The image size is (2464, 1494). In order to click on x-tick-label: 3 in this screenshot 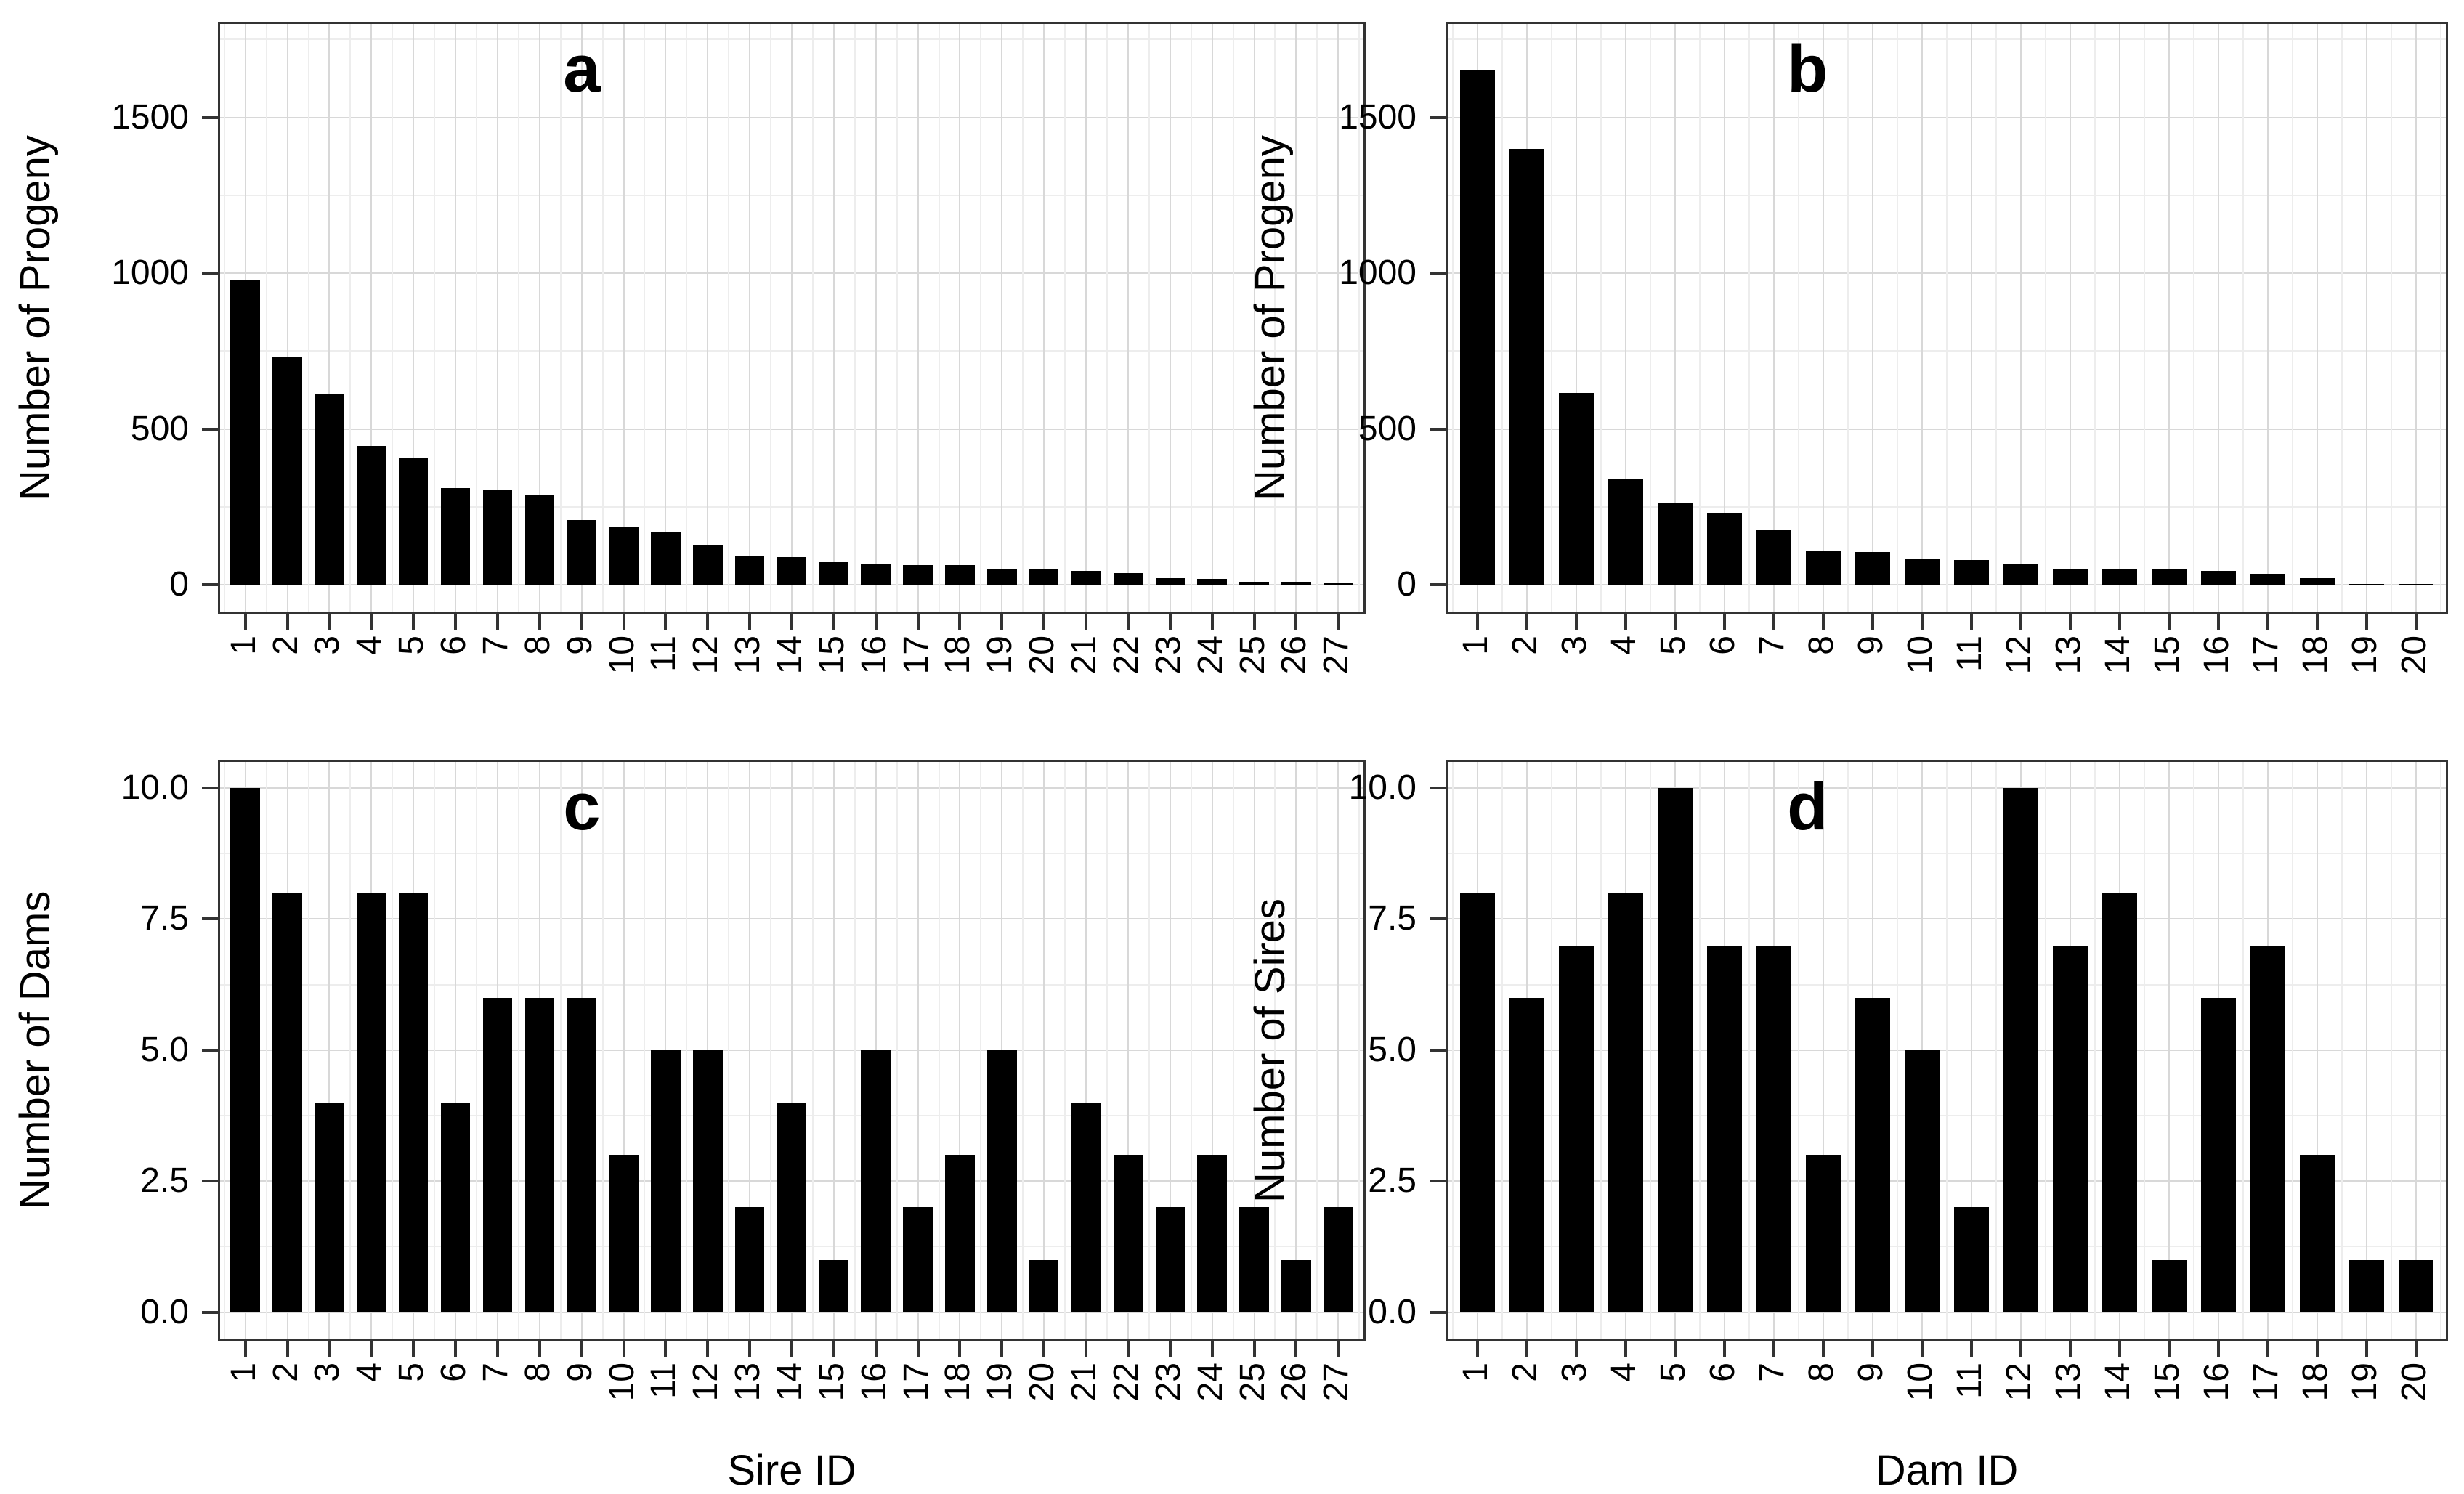, I will do `click(1574, 1374)`.